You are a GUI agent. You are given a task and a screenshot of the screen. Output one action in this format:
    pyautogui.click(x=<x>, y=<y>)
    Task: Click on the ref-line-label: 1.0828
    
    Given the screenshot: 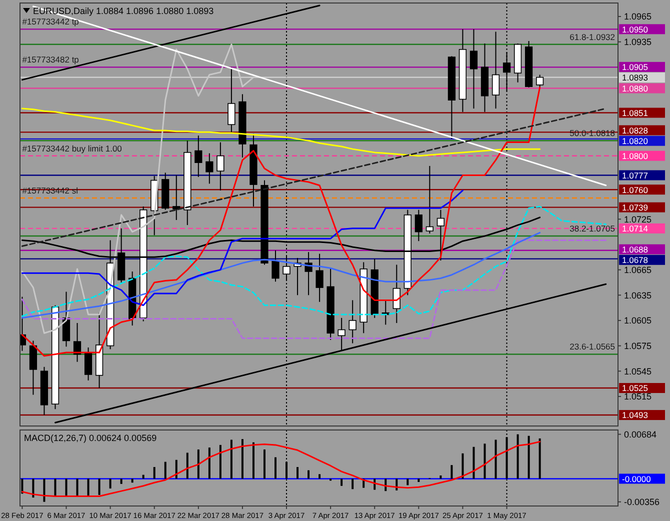 What is the action you would take?
    pyautogui.click(x=635, y=130)
    